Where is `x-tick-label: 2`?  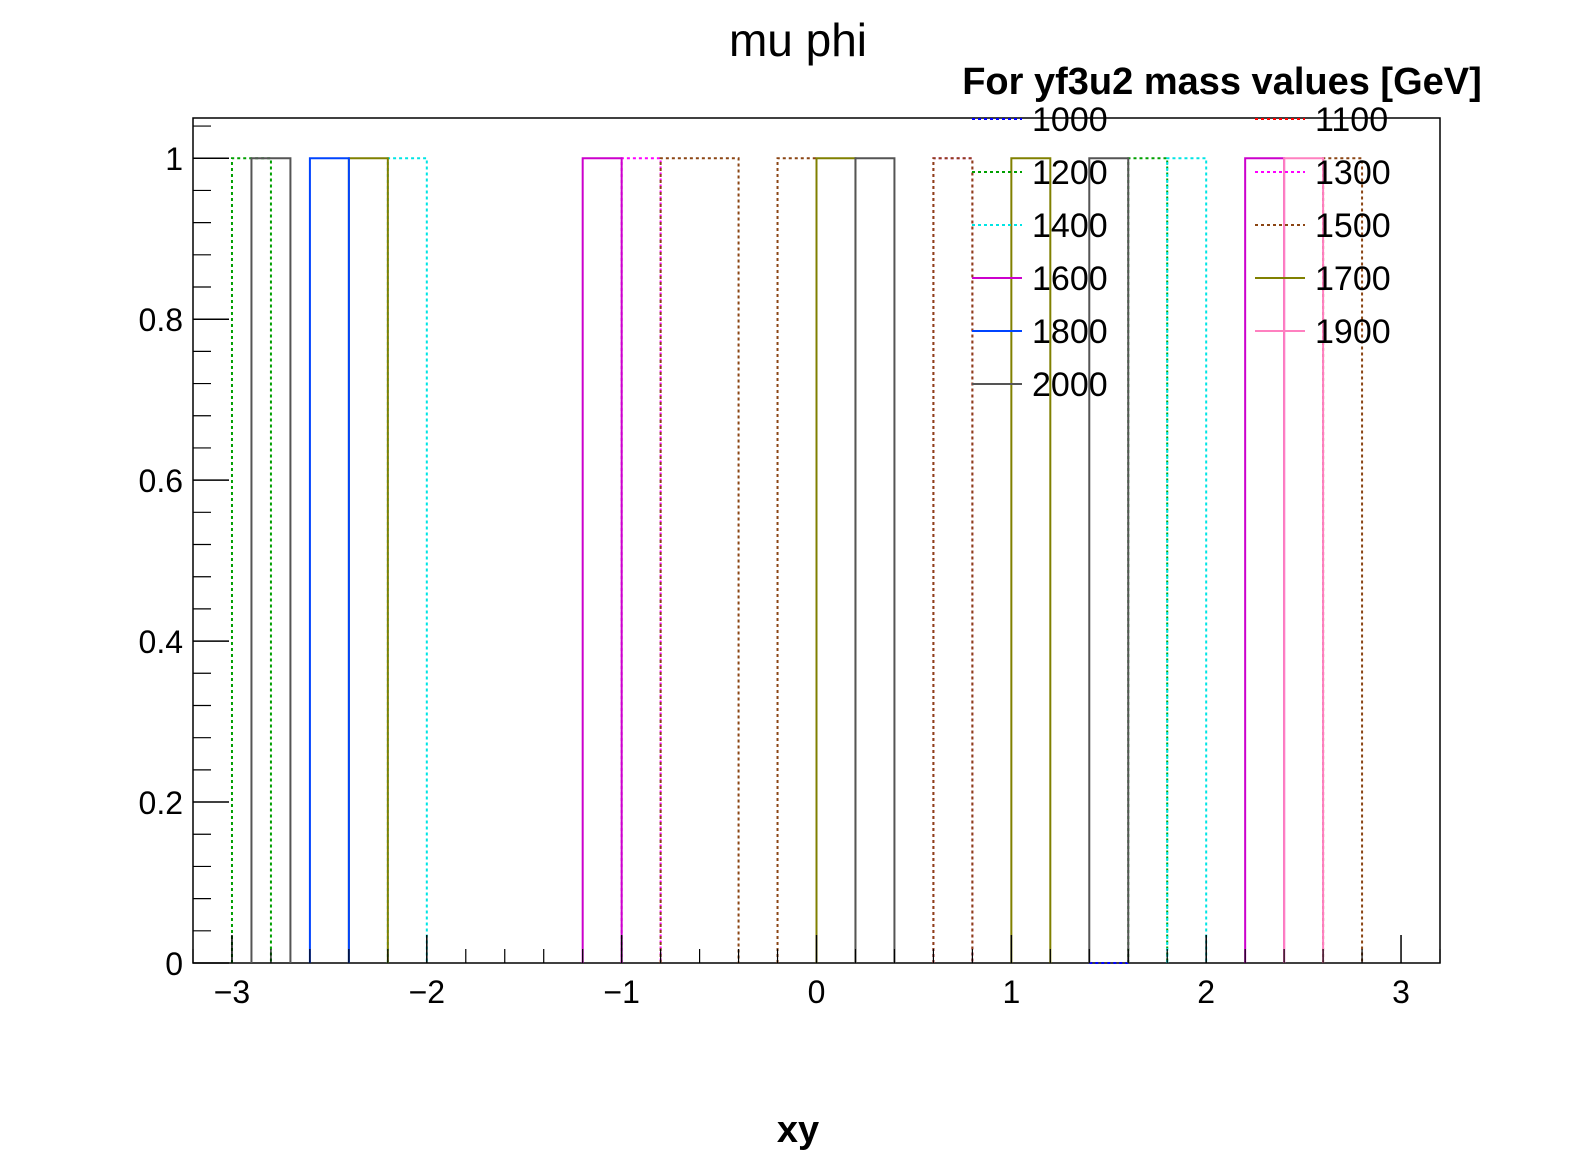 x-tick-label: 2 is located at coordinates (1206, 992).